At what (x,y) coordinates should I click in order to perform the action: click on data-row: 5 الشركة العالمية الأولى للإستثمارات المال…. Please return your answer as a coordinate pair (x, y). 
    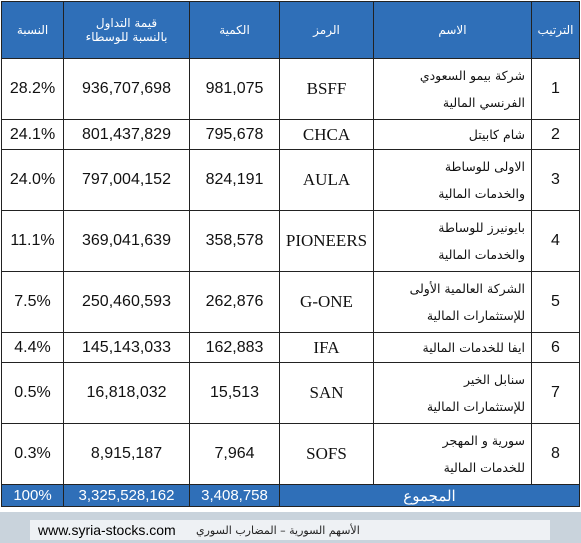
    Looking at the image, I should click on (290, 302).